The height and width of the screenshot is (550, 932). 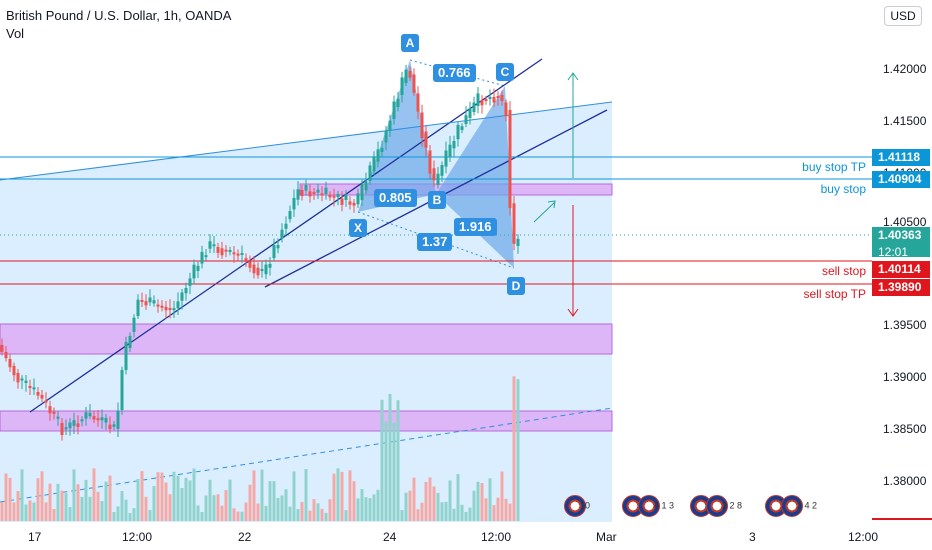 What do you see at coordinates (390, 537) in the screenshot?
I see `time-tick: 24` at bounding box center [390, 537].